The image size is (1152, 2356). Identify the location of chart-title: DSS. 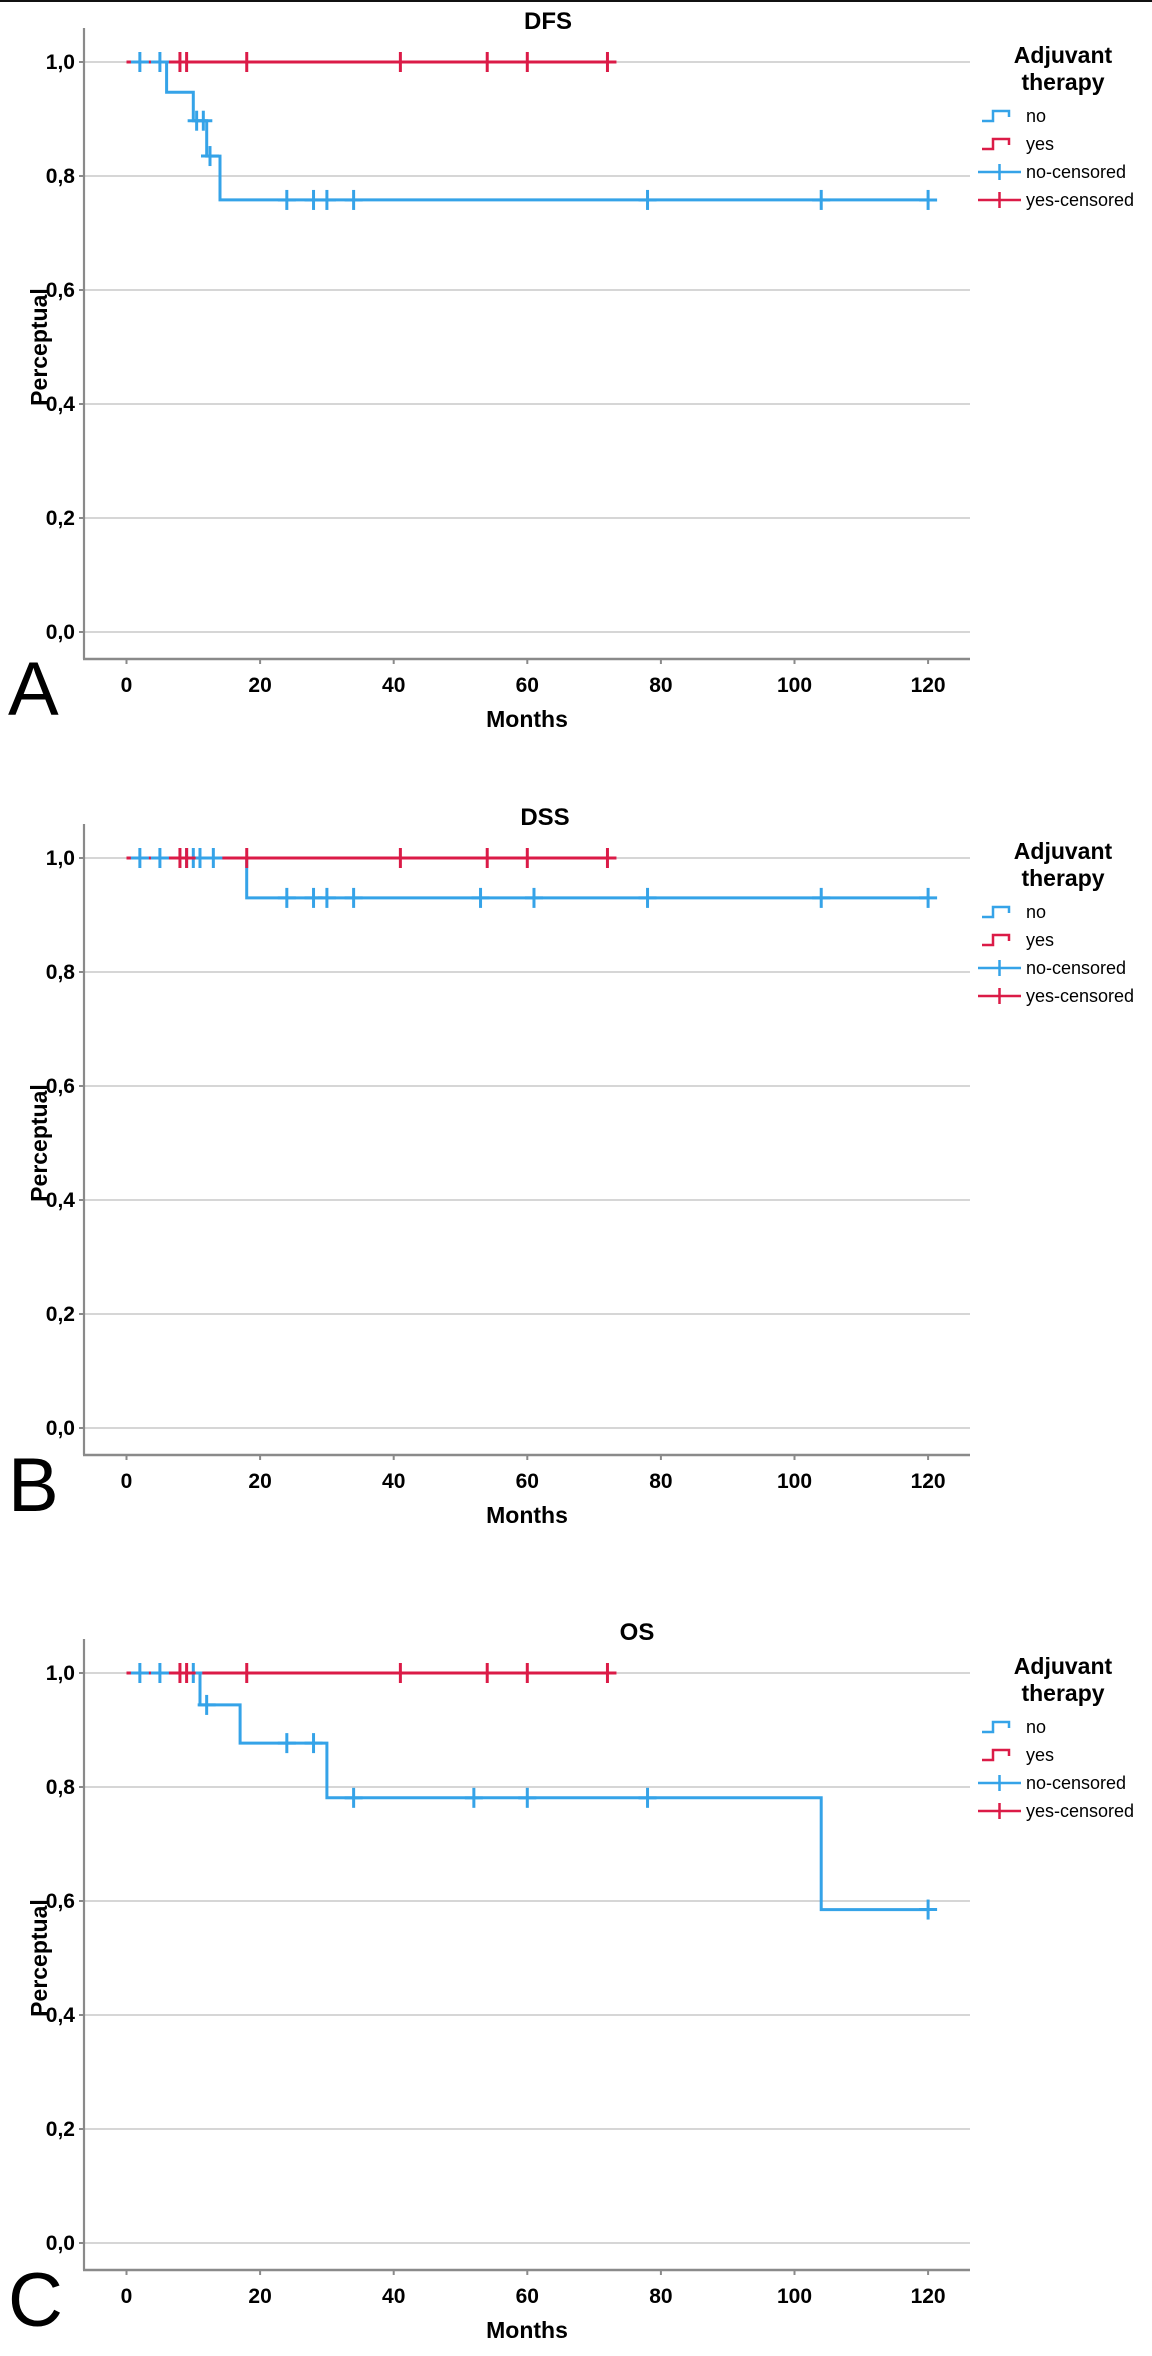
(545, 817).